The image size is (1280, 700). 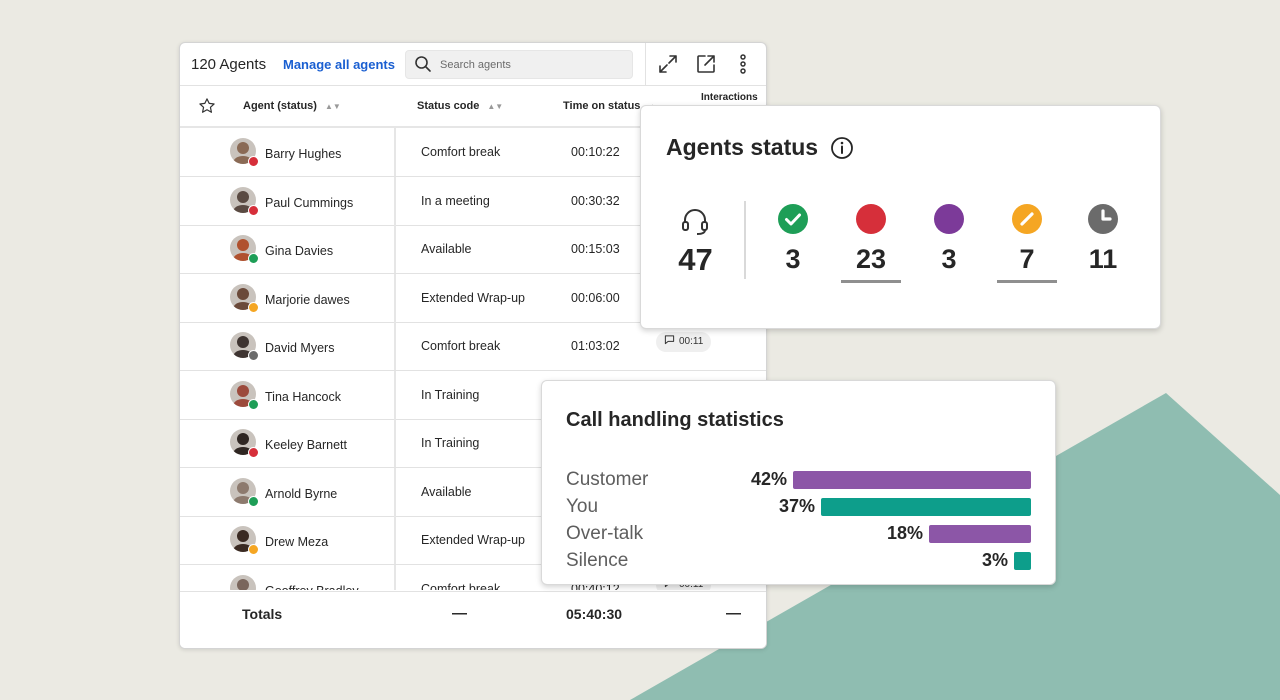 What do you see at coordinates (842, 148) in the screenshot?
I see `info-icon` at bounding box center [842, 148].